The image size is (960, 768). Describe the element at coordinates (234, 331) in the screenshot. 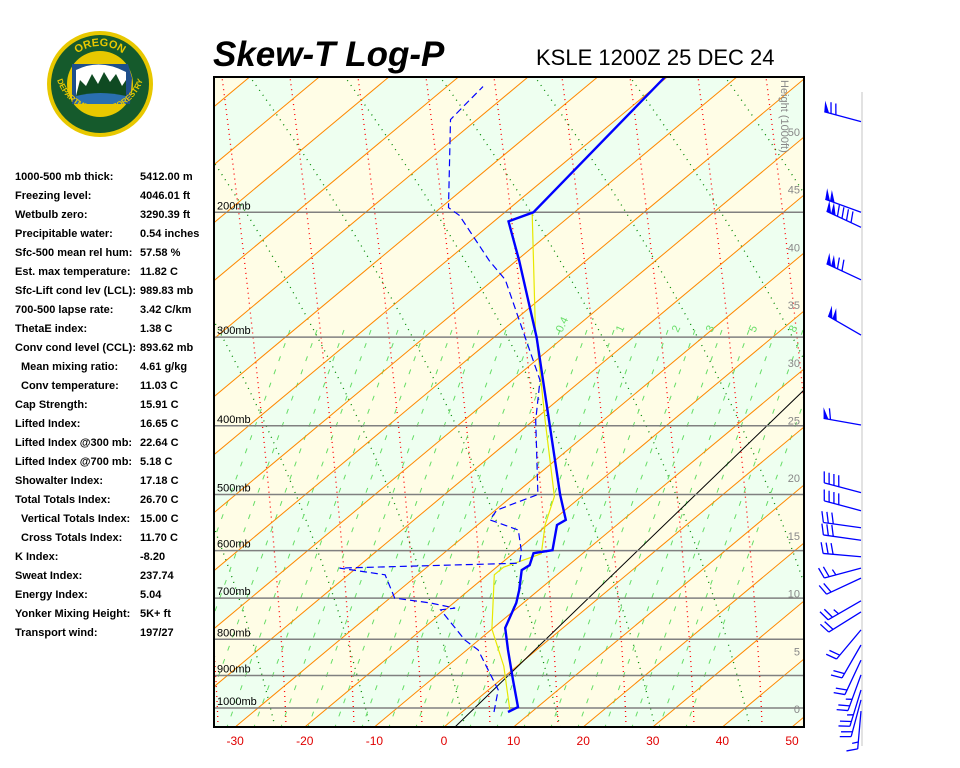

I see `pressure-label: 300mb` at that location.